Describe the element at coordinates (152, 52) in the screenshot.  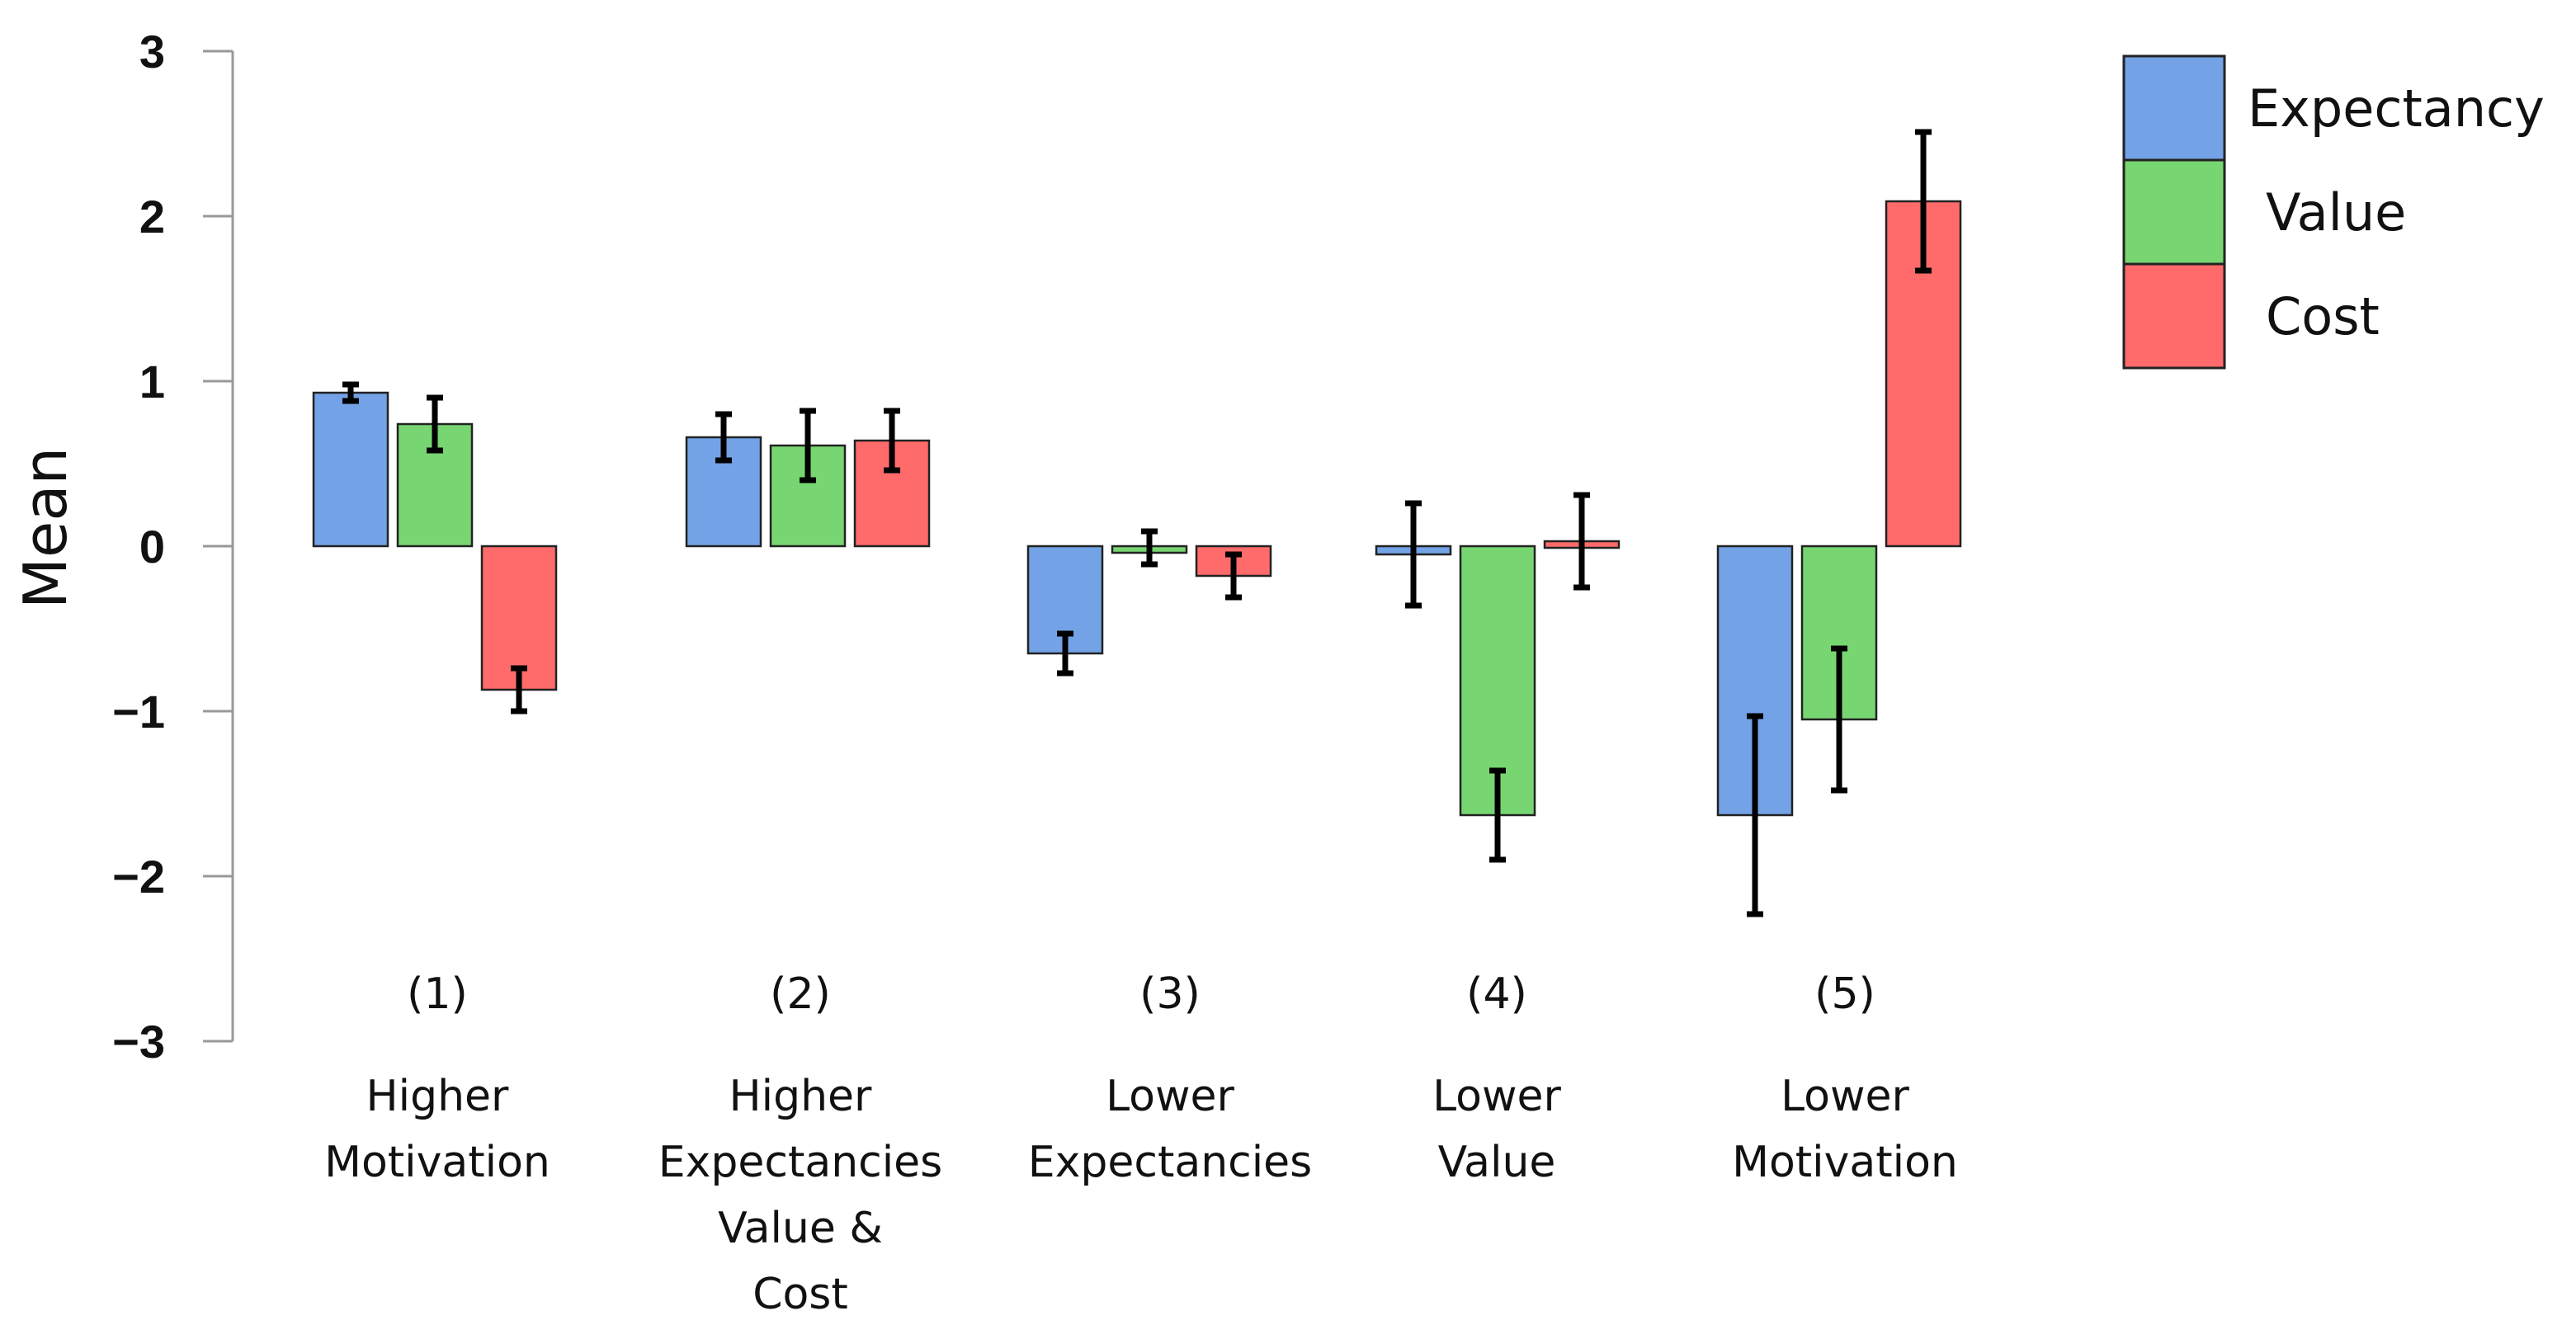
I see `y-tick-label: 3` at that location.